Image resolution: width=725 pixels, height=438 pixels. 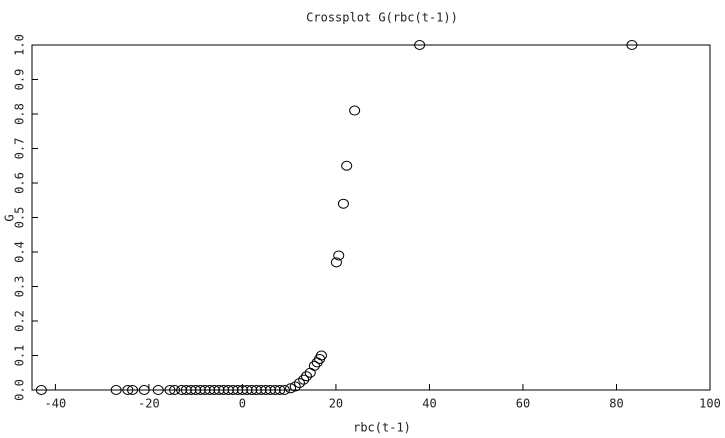 What do you see at coordinates (149, 404) in the screenshot?
I see `x-tick-label: -20` at bounding box center [149, 404].